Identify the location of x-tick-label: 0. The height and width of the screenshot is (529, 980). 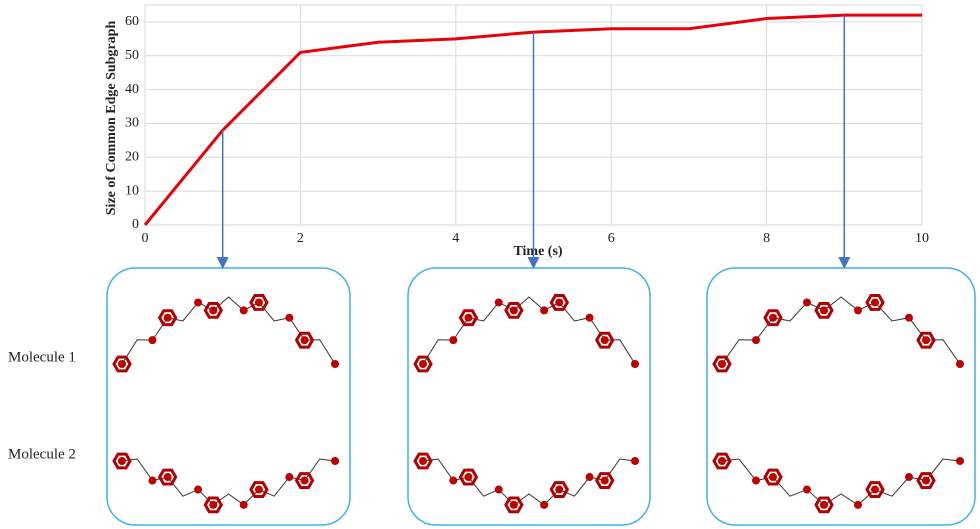
(145, 238).